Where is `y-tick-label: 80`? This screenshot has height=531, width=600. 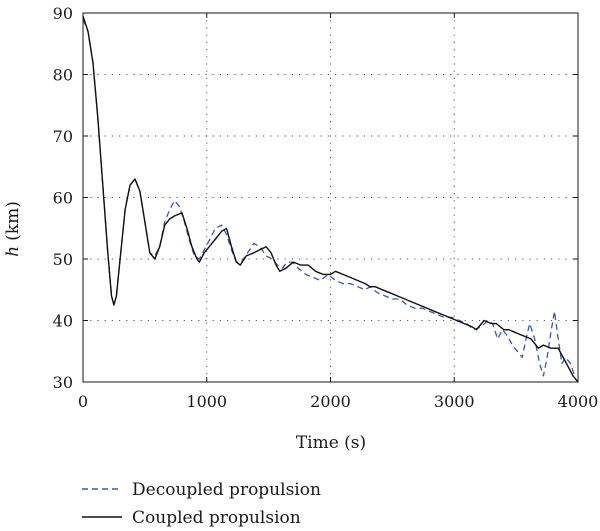
y-tick-label: 80 is located at coordinates (63, 75).